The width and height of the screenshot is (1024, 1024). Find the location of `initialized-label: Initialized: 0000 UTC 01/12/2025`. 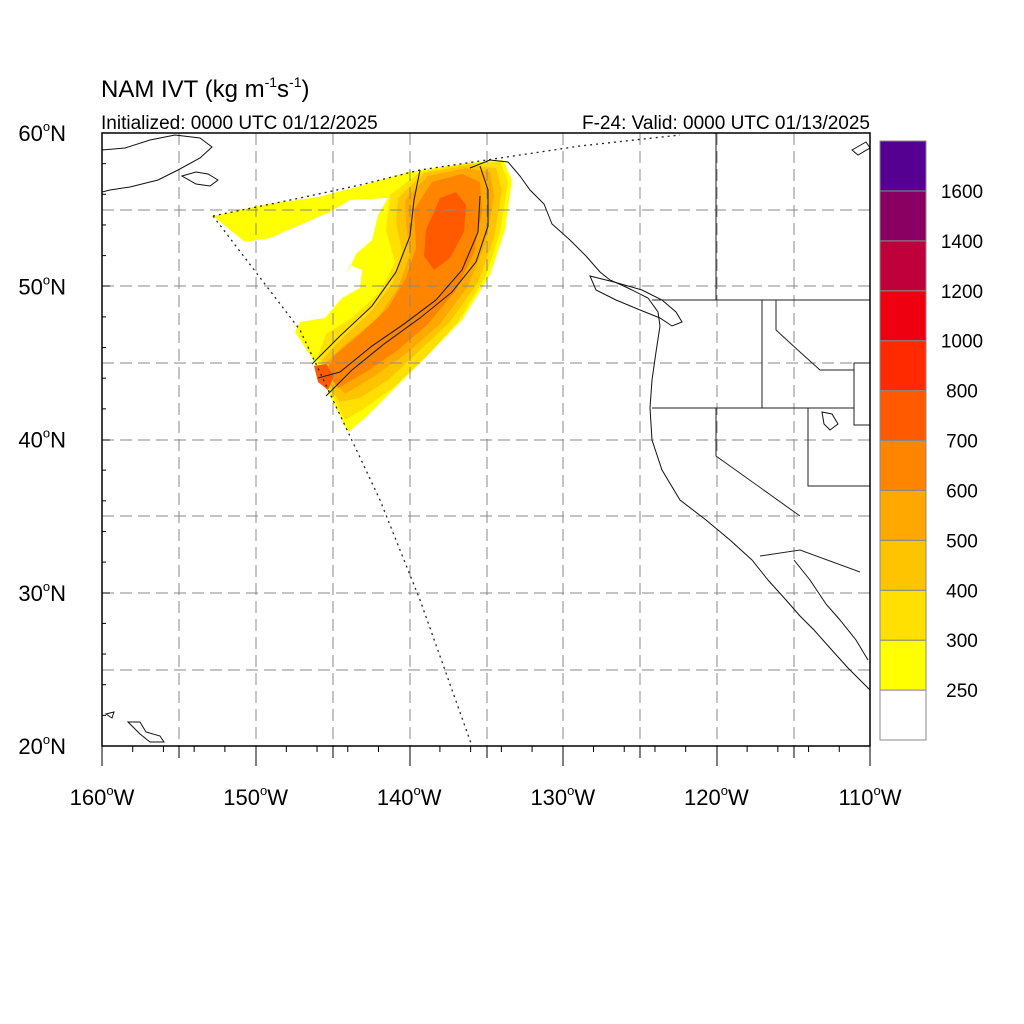

initialized-label: Initialized: 0000 UTC 01/12/2025 is located at coordinates (239, 123).